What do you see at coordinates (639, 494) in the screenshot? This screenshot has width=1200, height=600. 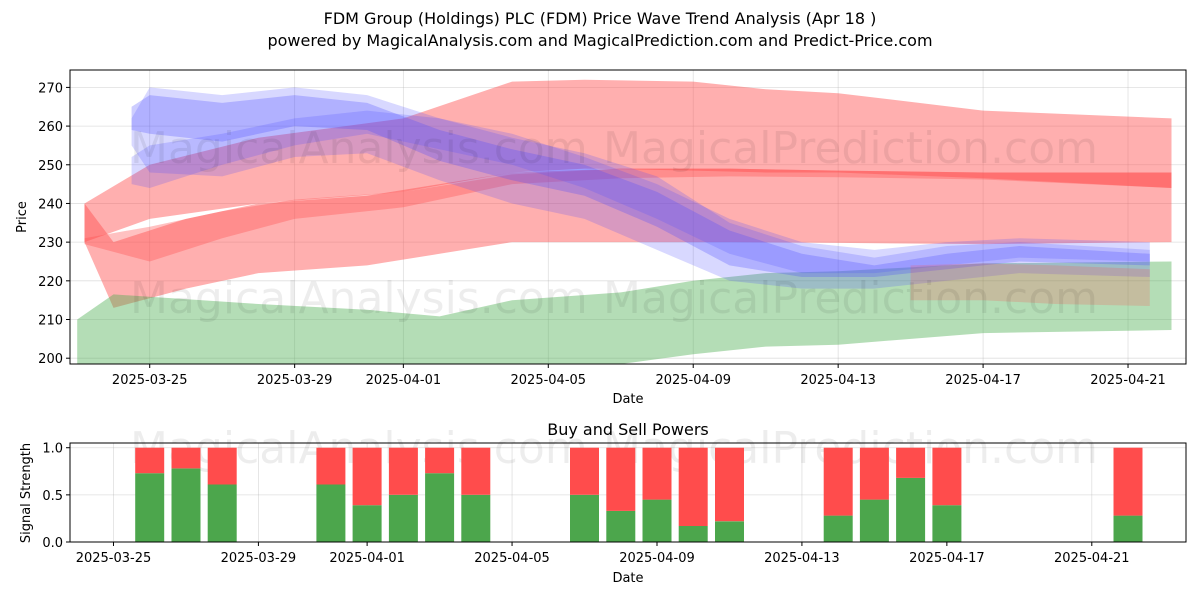 I see `buy-sell-bars` at bounding box center [639, 494].